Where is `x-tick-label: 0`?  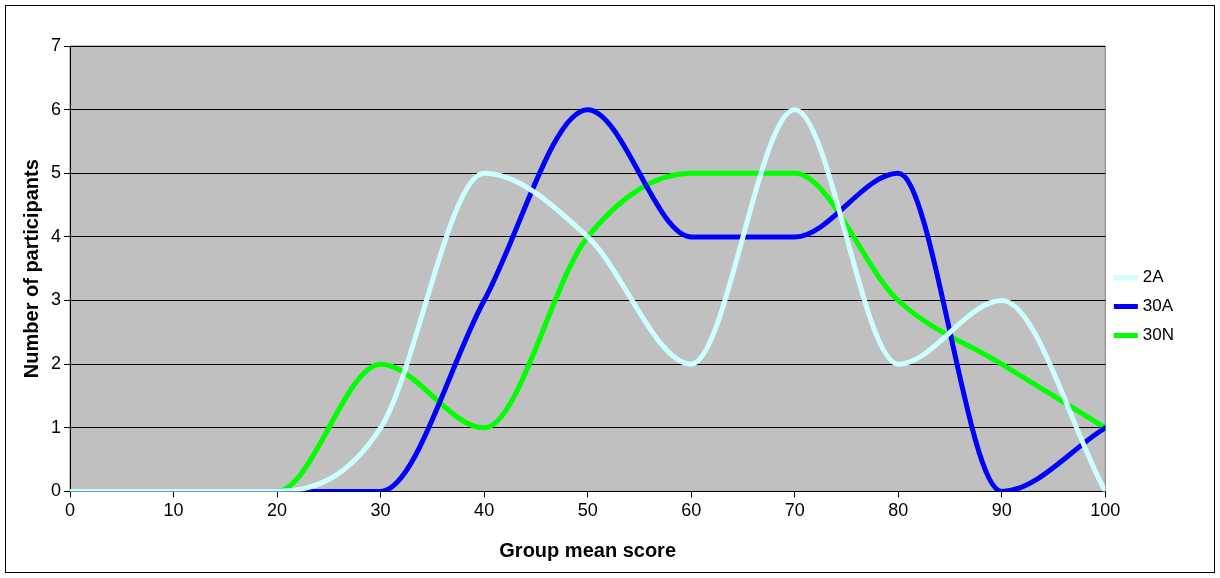 x-tick-label: 0 is located at coordinates (70, 510).